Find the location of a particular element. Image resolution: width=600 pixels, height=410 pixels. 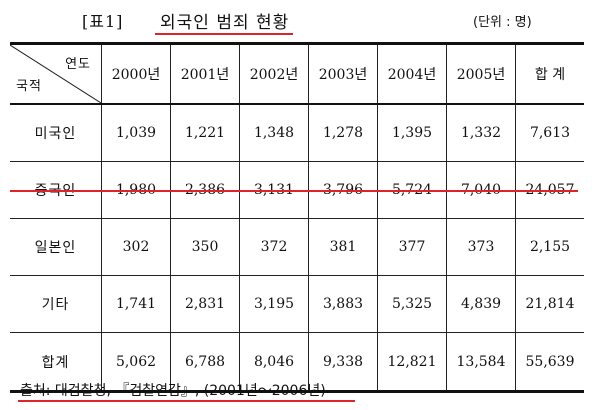

table-cell: 1,278 is located at coordinates (342, 133).